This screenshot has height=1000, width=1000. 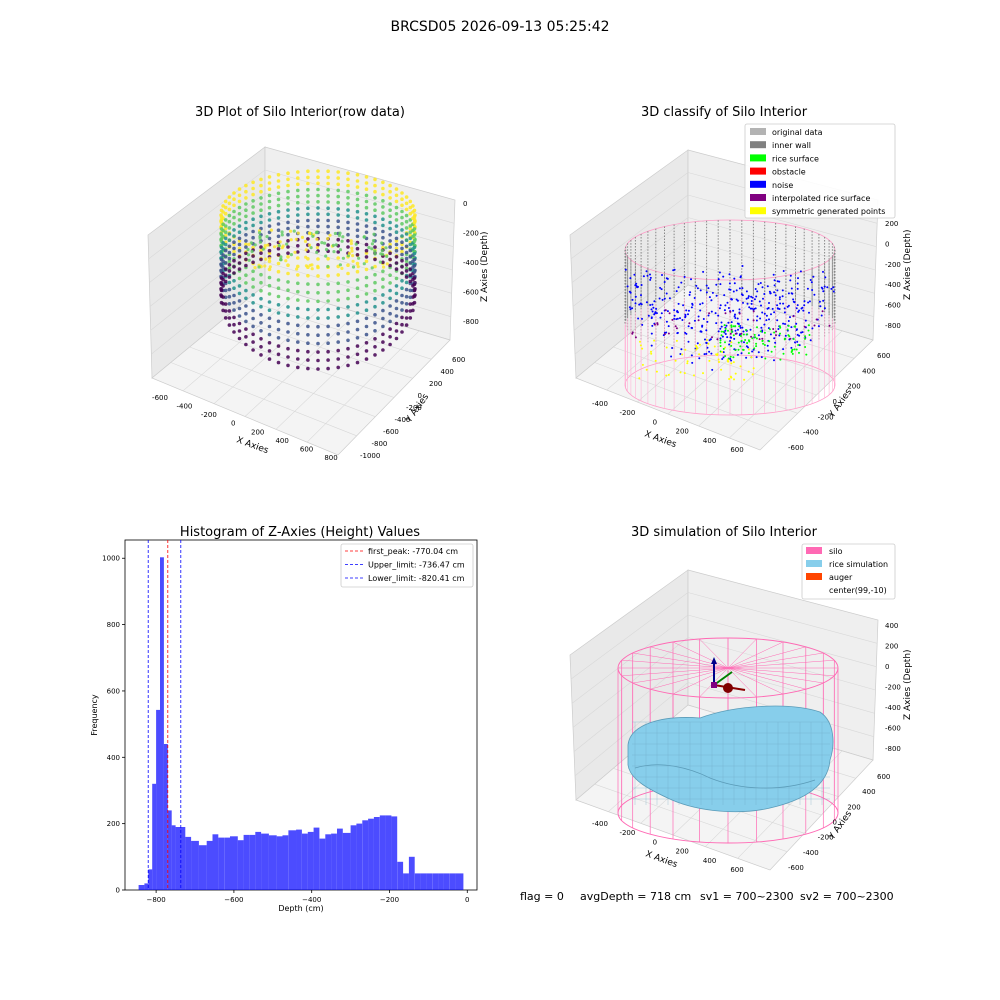 What do you see at coordinates (893, 708) in the screenshot?
I see `panel4-z-tick-label: -400` at bounding box center [893, 708].